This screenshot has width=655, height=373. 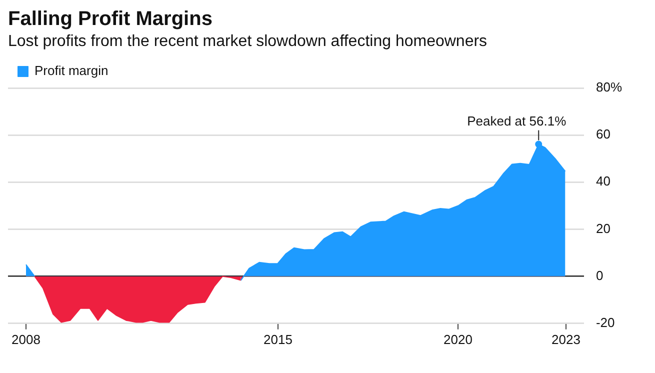 What do you see at coordinates (458, 339) in the screenshot?
I see `x-tick-label: 2020` at bounding box center [458, 339].